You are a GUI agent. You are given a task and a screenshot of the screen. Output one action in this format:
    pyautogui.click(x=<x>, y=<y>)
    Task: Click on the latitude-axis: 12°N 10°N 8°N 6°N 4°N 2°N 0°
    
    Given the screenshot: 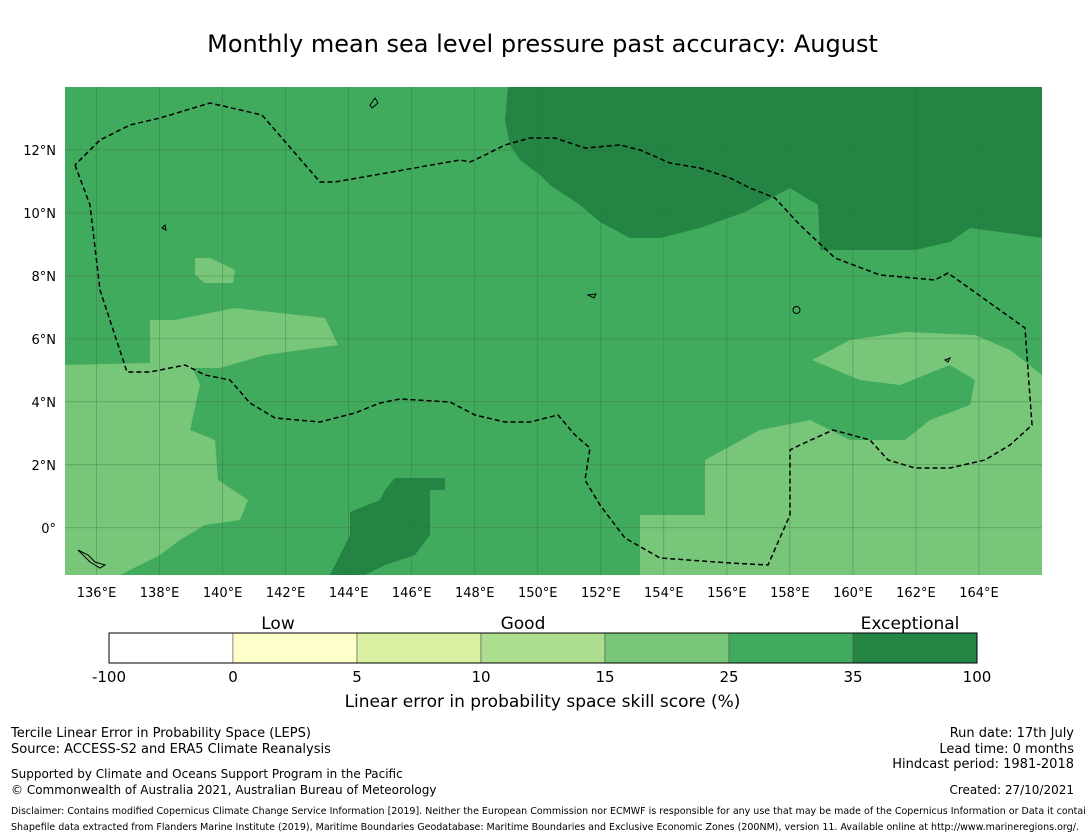 What is the action you would take?
    pyautogui.click(x=39, y=340)
    